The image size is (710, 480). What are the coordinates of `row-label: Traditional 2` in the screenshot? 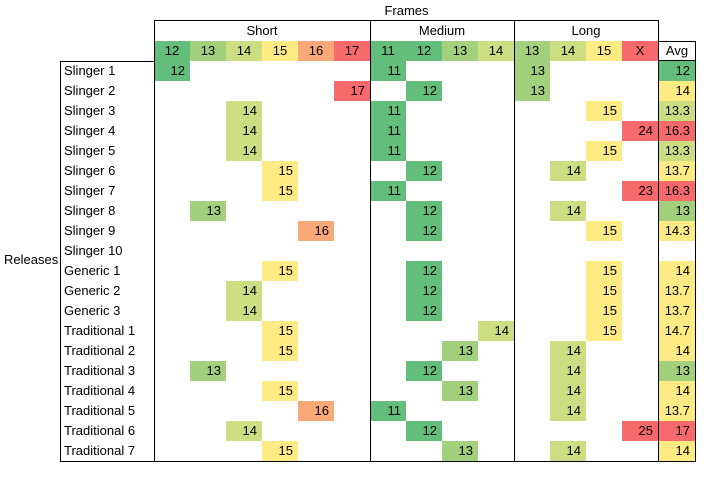 It's located at (100, 350).